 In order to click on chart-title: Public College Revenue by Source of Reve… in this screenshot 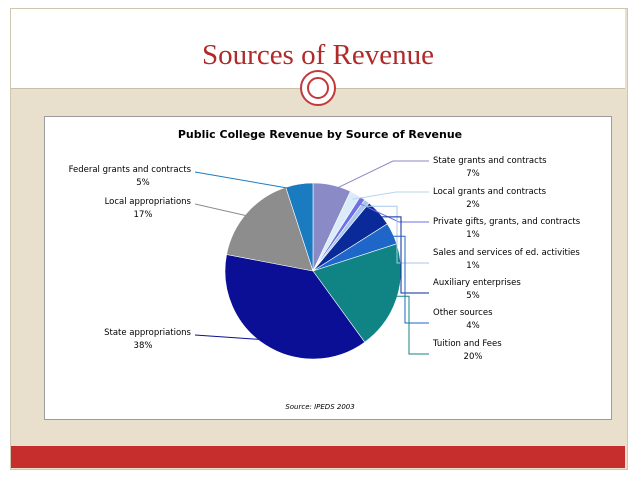, I will do `click(320, 134)`.